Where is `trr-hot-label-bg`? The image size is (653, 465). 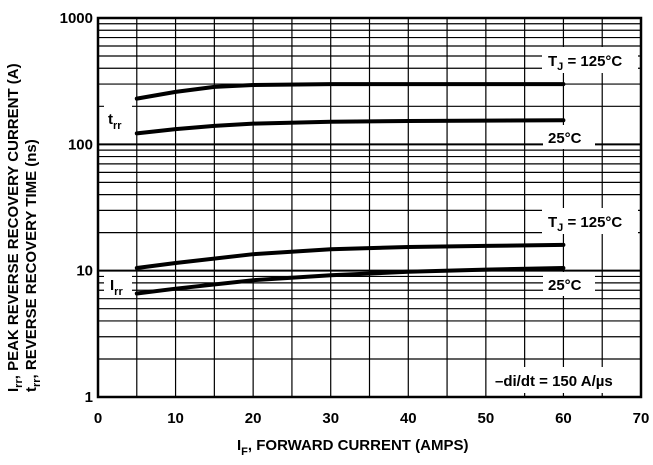 trr-hot-label-bg is located at coordinates (590, 60).